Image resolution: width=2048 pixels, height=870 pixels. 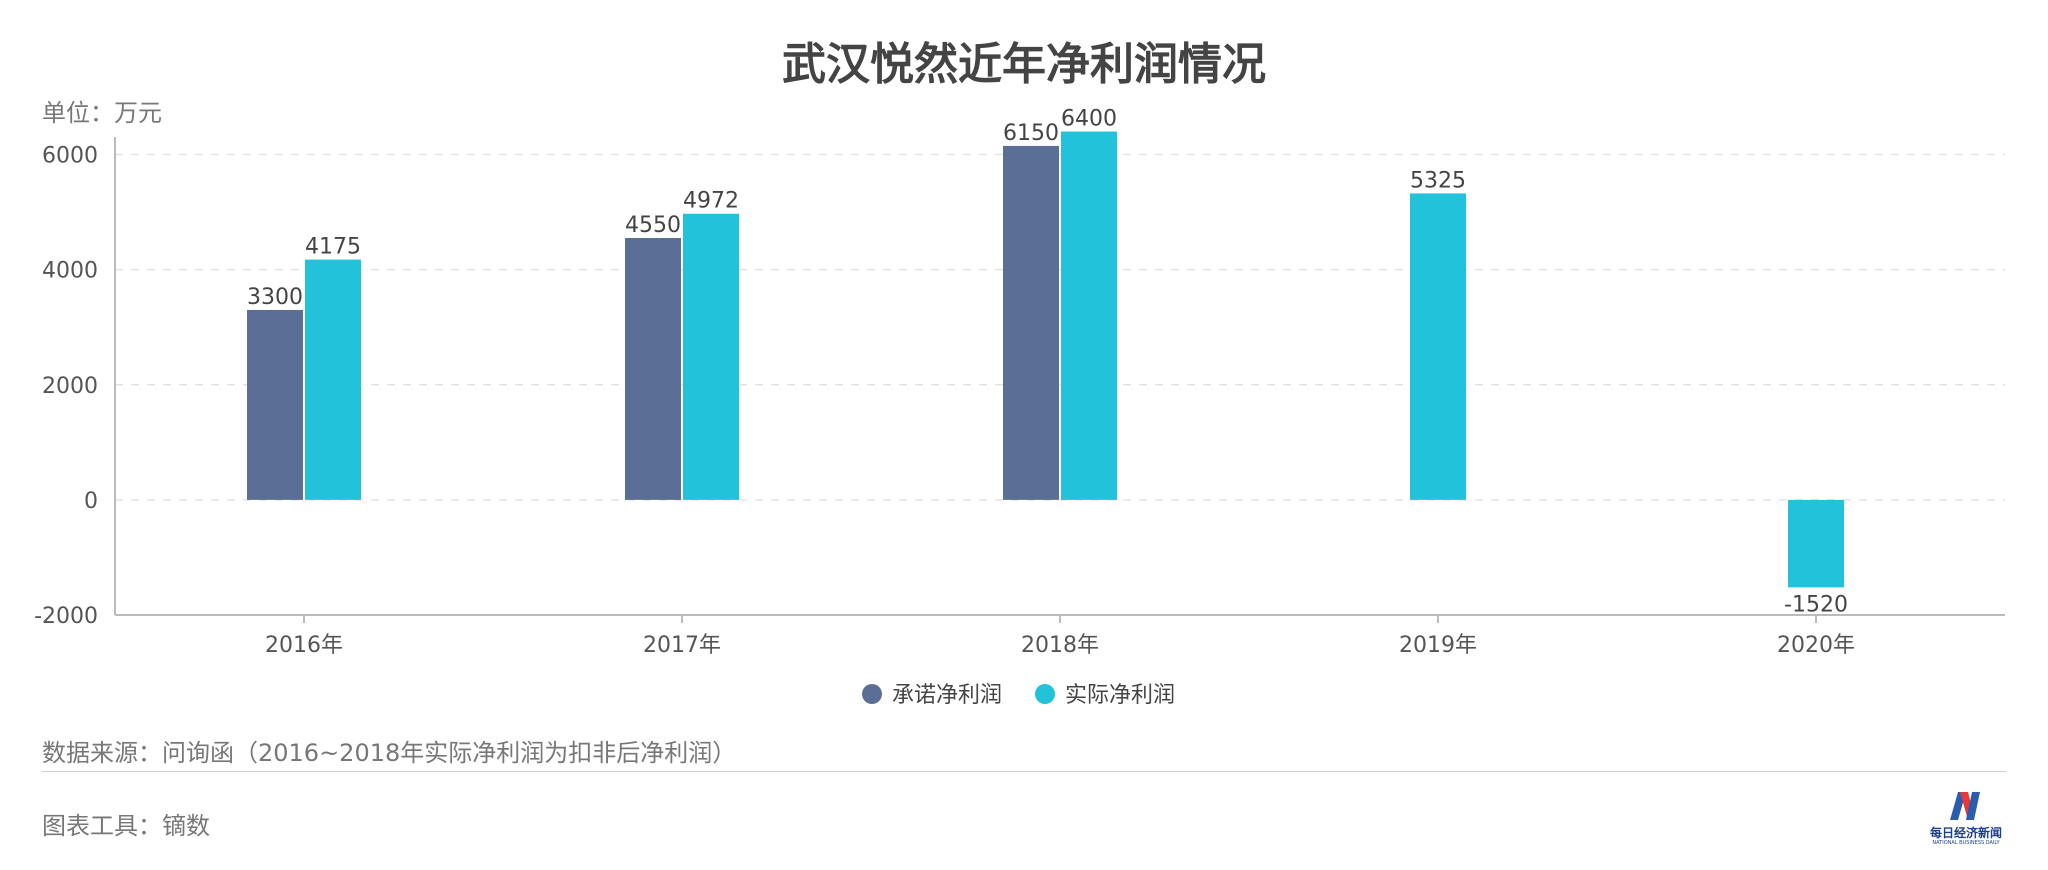 What do you see at coordinates (70, 386) in the screenshot?
I see `y-tick-label: 2000` at bounding box center [70, 386].